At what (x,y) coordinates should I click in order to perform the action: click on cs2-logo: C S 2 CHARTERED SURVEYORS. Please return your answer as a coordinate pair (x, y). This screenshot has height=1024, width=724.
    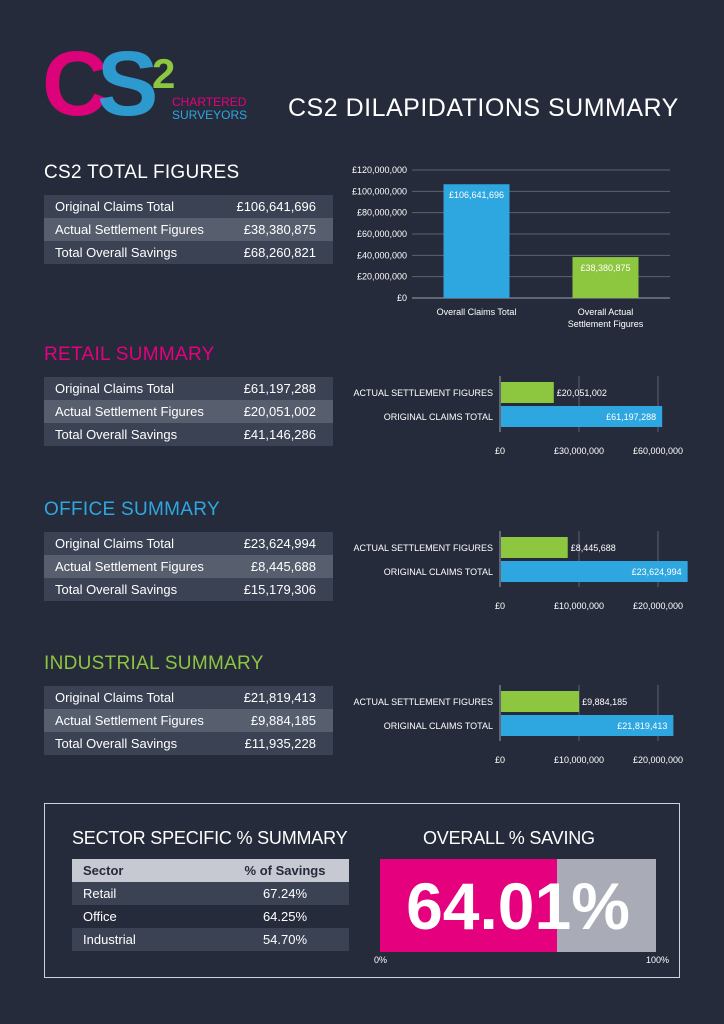
    Looking at the image, I should click on (147, 84).